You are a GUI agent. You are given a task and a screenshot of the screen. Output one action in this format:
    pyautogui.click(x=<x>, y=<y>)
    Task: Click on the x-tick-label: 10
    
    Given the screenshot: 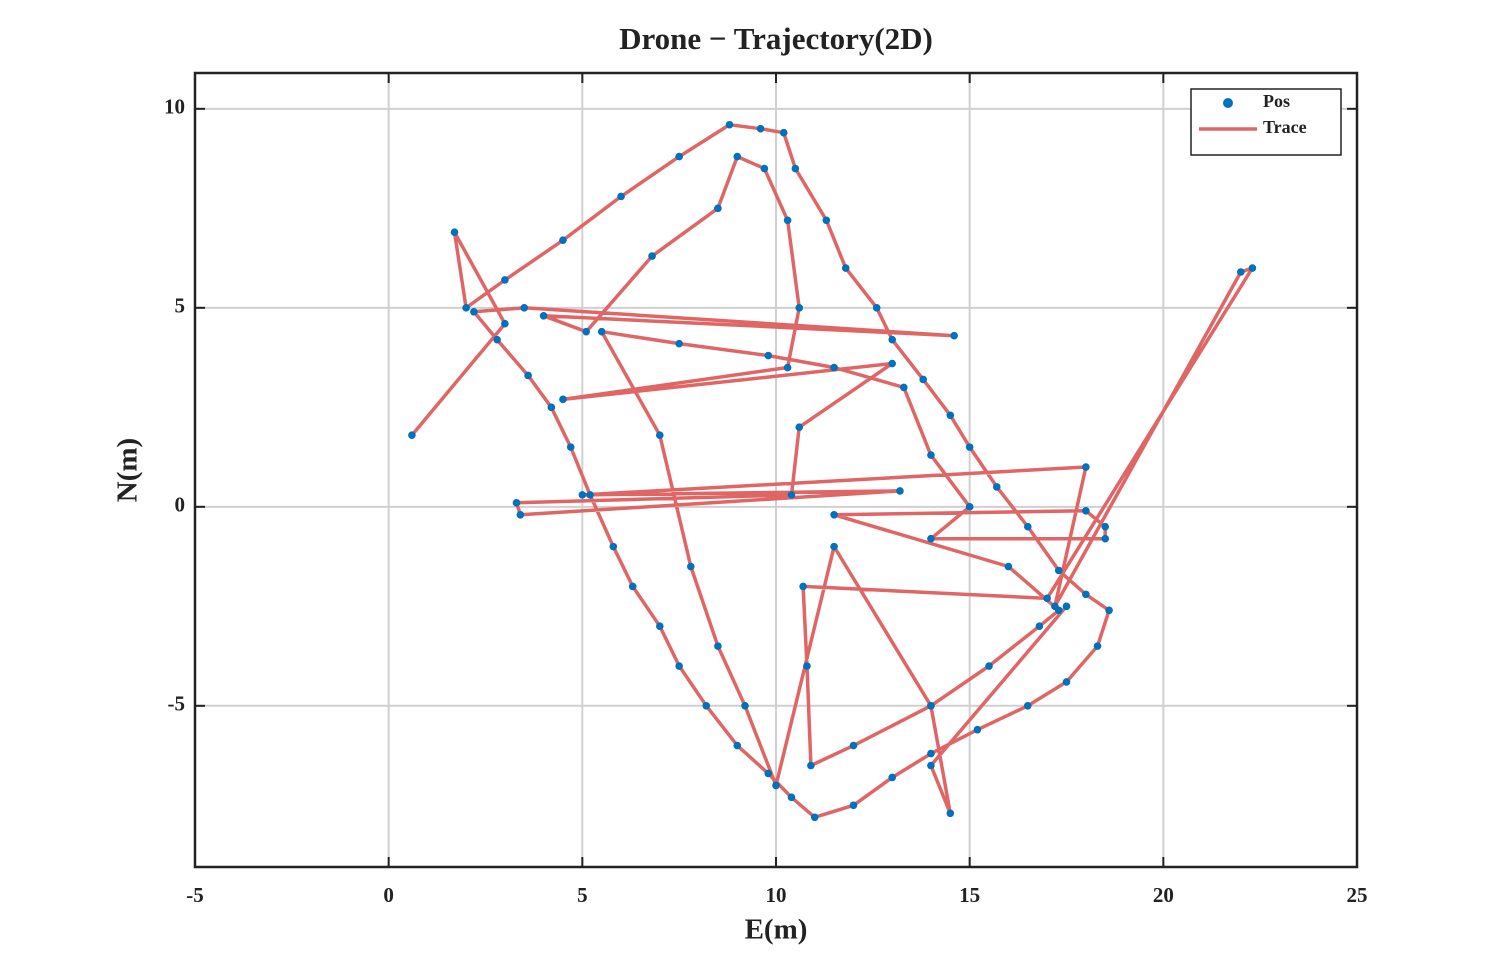 What is the action you would take?
    pyautogui.click(x=776, y=895)
    